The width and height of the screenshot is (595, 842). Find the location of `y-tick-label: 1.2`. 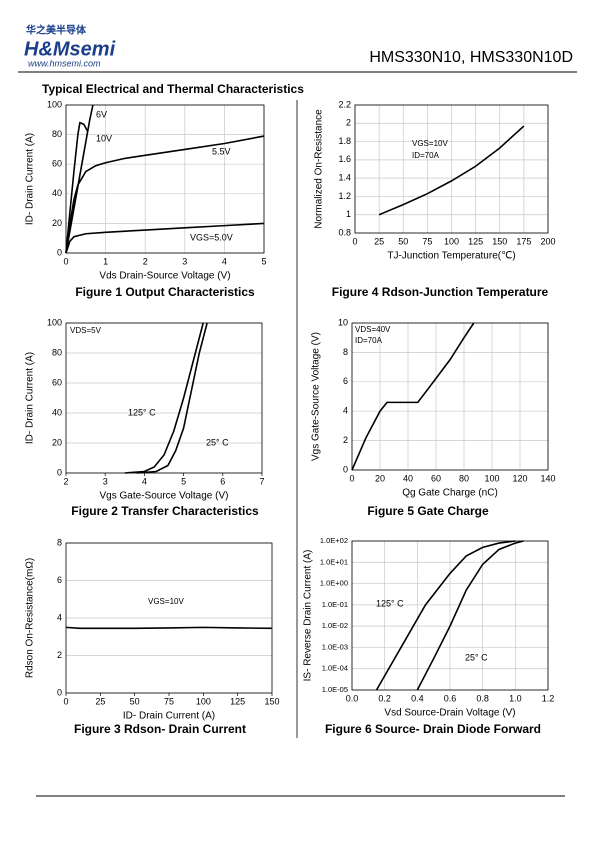

y-tick-label: 1.2 is located at coordinates (344, 196).